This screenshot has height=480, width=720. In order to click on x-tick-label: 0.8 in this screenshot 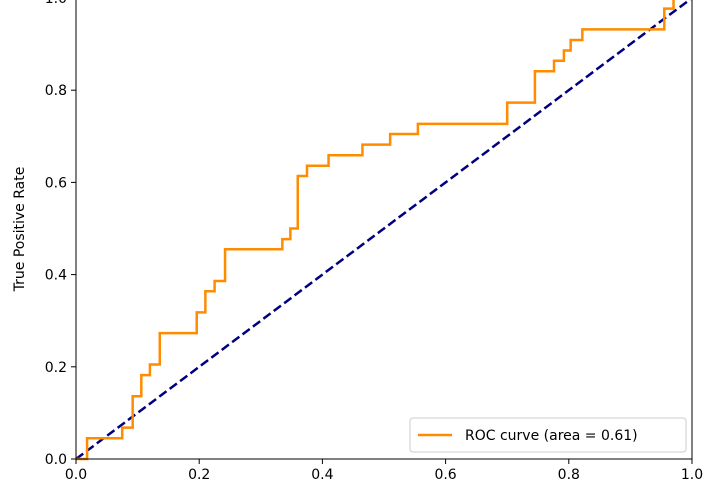, I will do `click(569, 473)`.